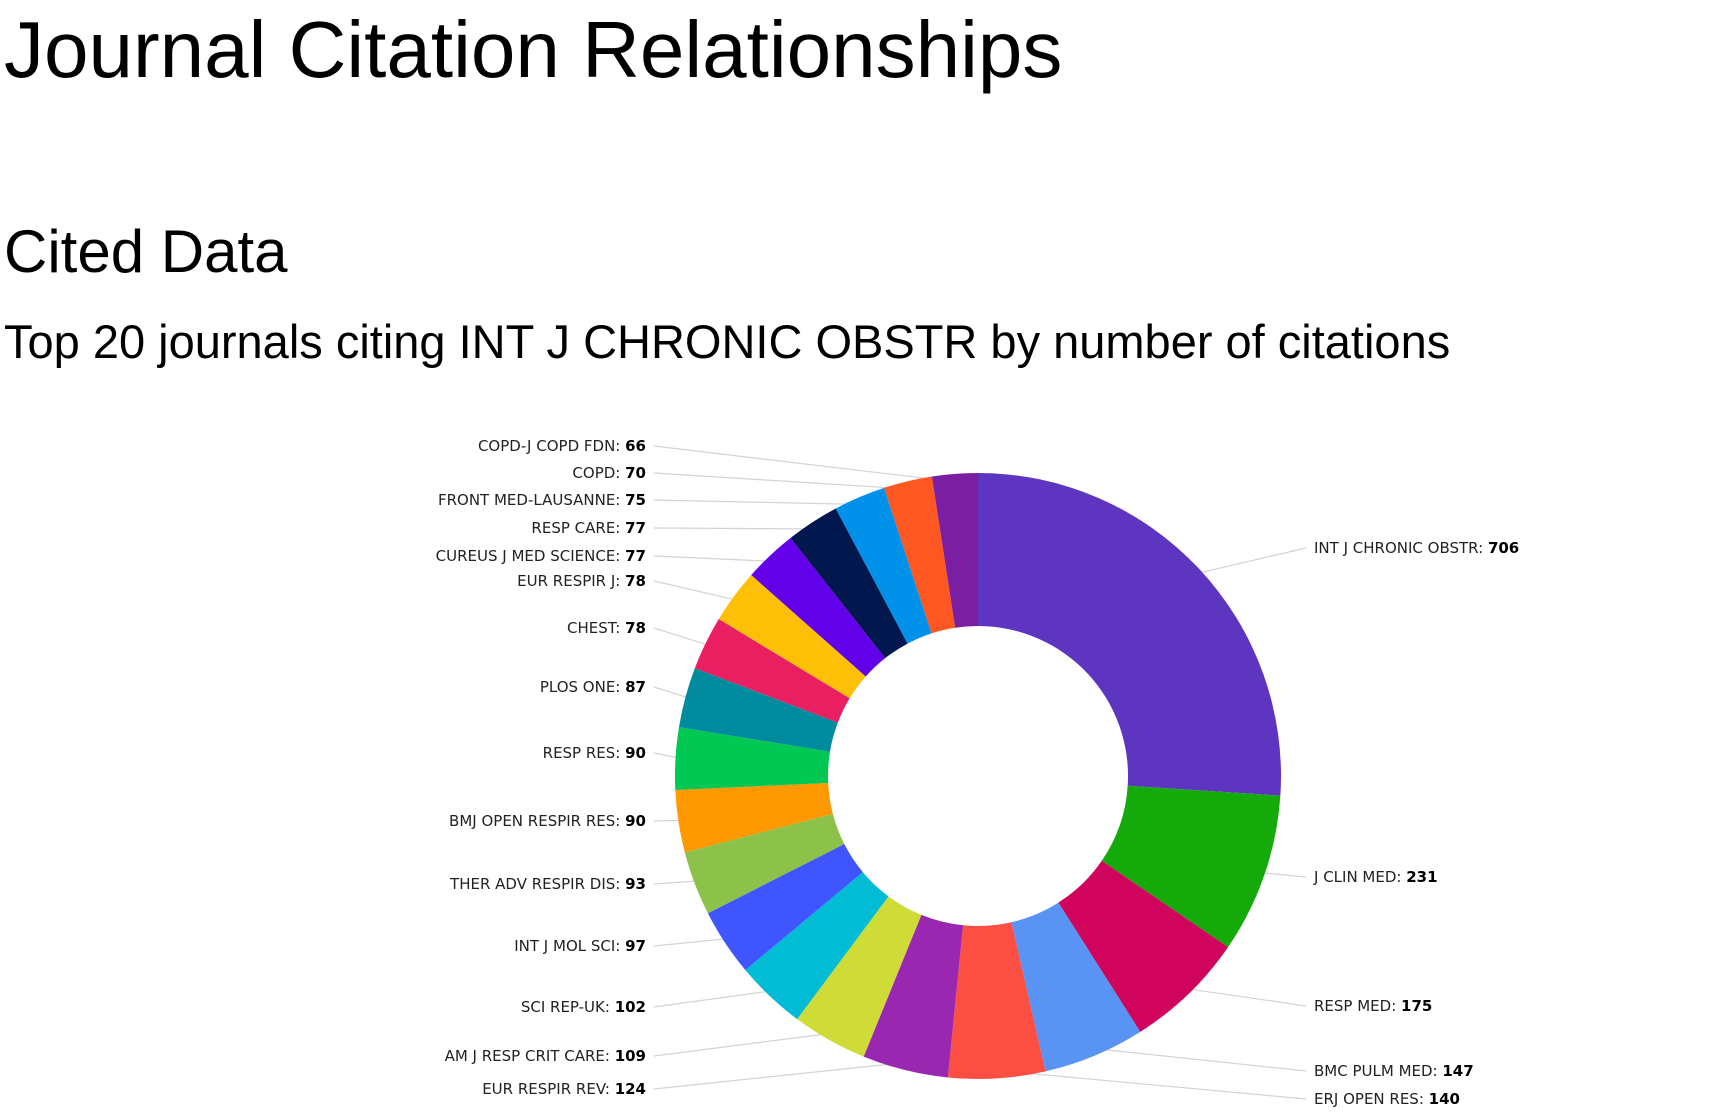  I want to click on slice-label-name: INT J CHRONIC OBSTR:, so click(1401, 548).